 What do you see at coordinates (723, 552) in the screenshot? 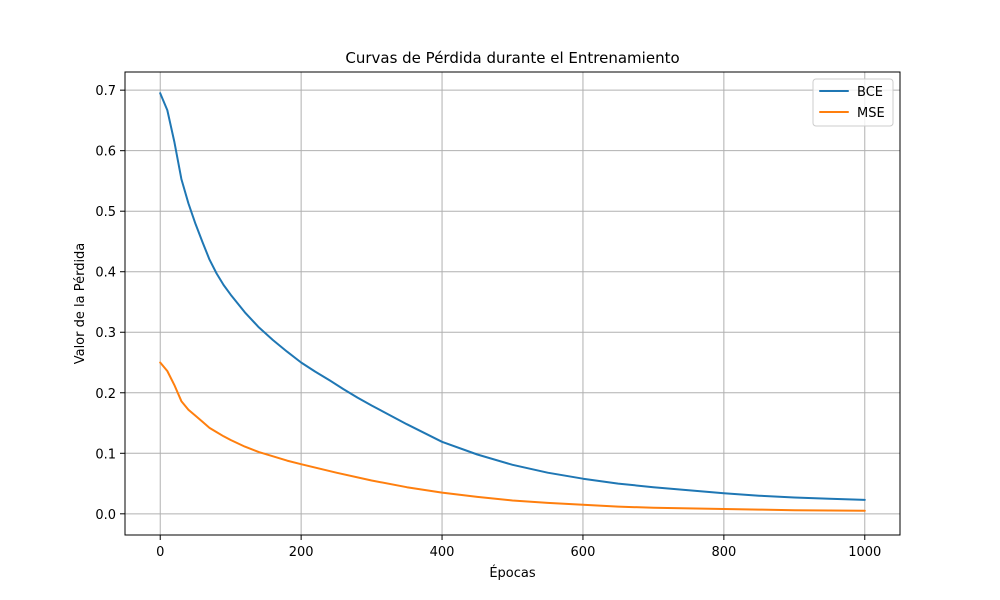
I see `x-tick-label: 800` at bounding box center [723, 552].